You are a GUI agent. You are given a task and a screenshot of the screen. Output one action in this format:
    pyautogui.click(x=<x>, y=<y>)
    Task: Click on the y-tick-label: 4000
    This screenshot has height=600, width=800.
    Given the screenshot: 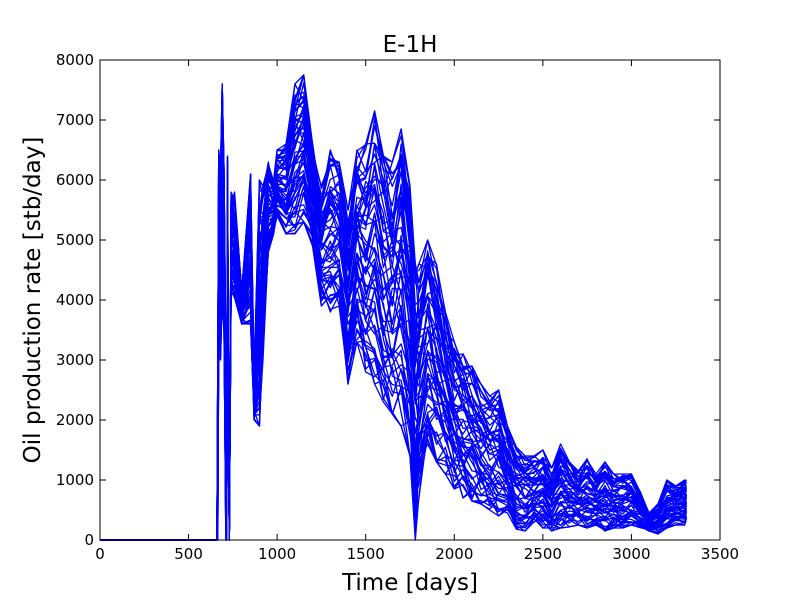 What is the action you would take?
    pyautogui.click(x=75, y=300)
    